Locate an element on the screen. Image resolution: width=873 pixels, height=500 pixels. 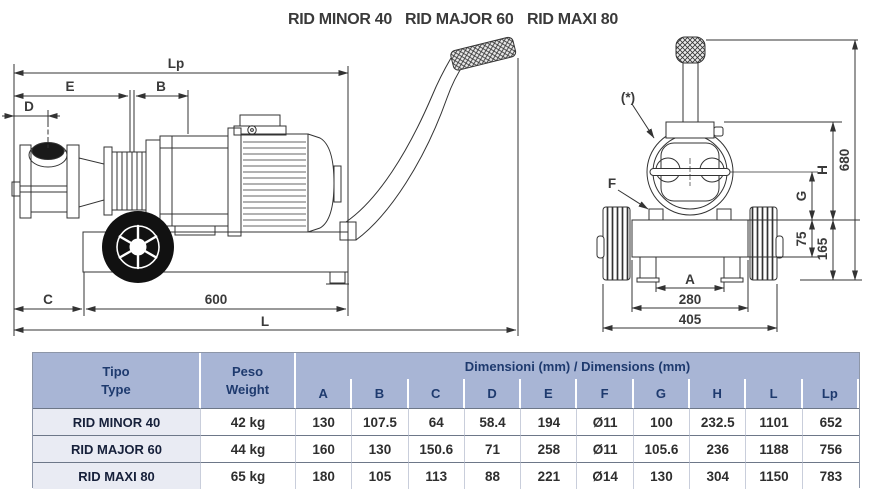
col-header-e: E is located at coordinates (549, 393).